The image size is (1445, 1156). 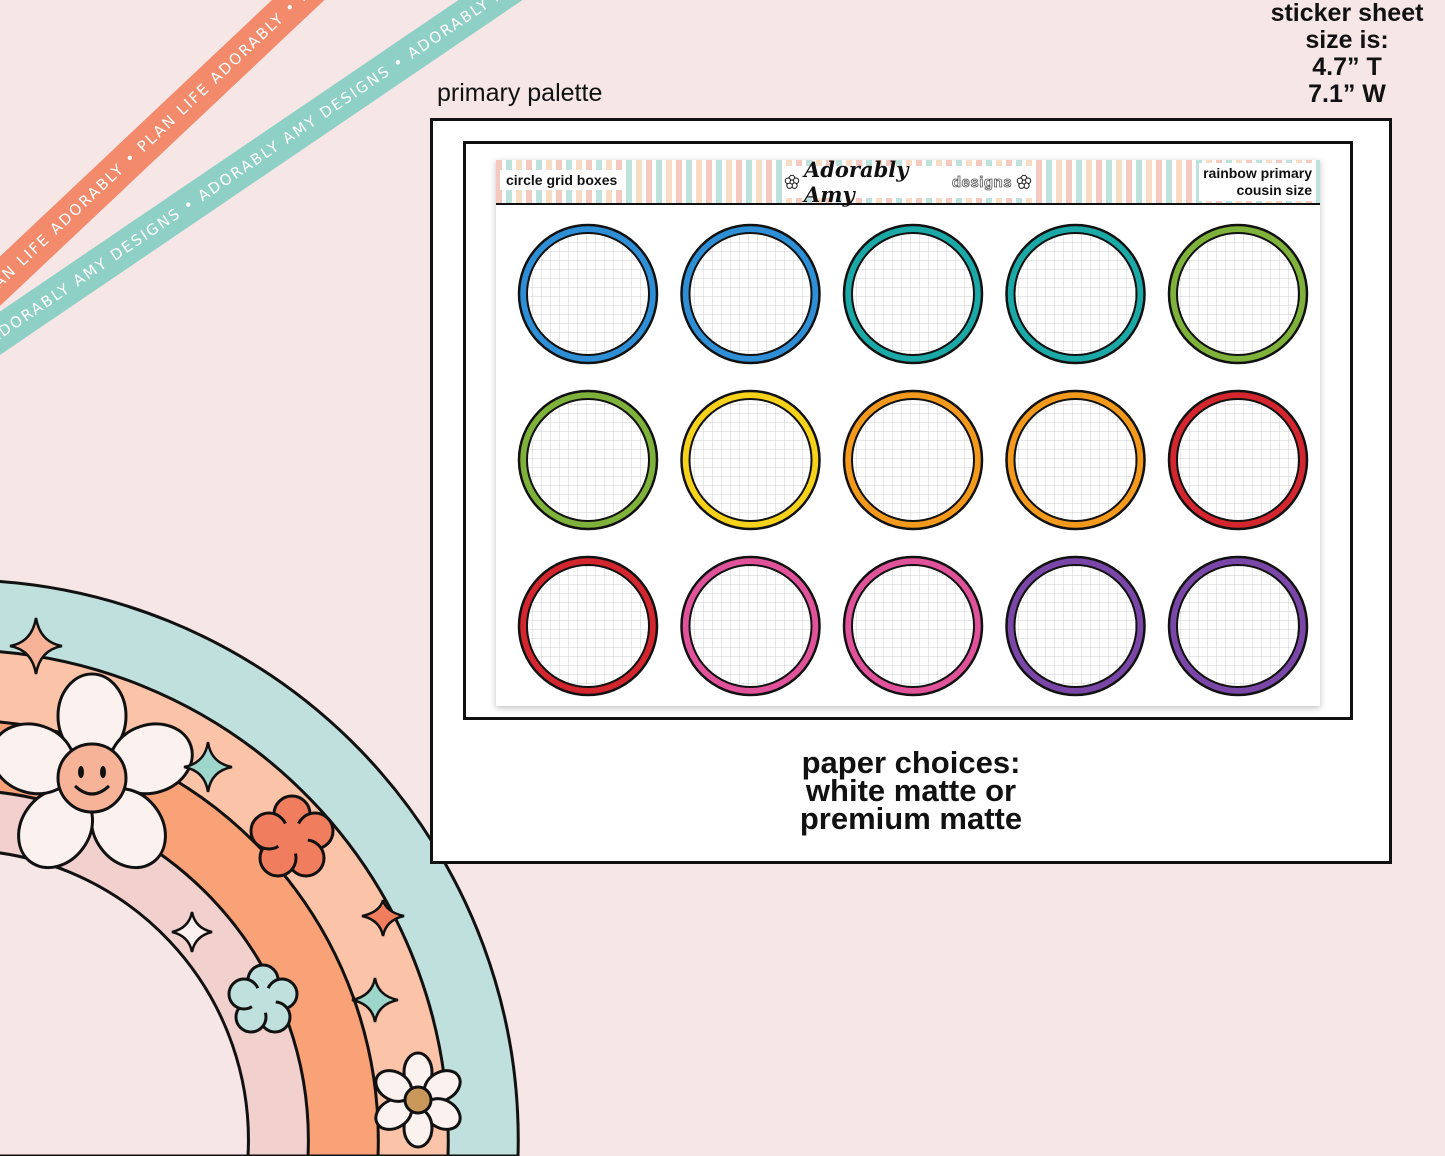 I want to click on variant-line: cousin size, so click(x=1274, y=190).